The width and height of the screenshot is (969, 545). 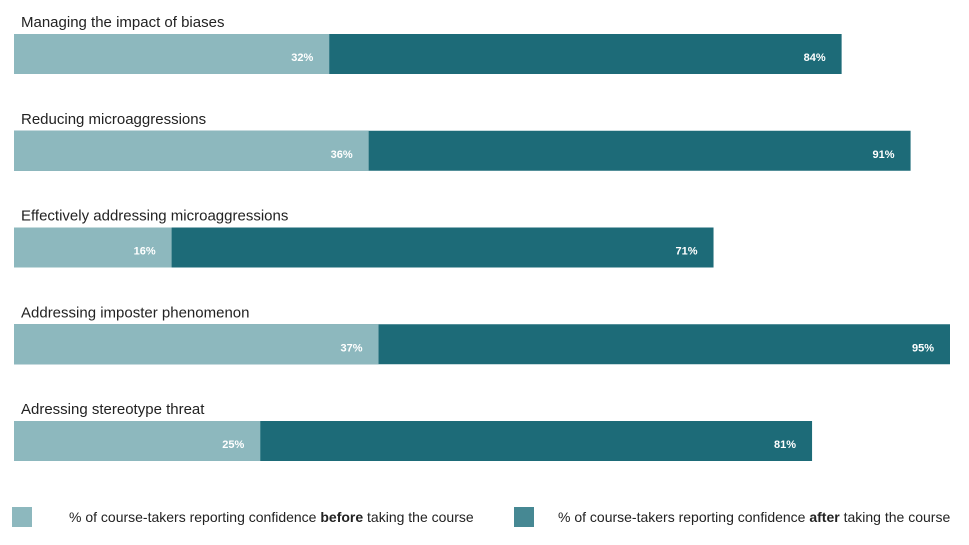 I want to click on value-label-before: 25%, so click(x=233, y=445).